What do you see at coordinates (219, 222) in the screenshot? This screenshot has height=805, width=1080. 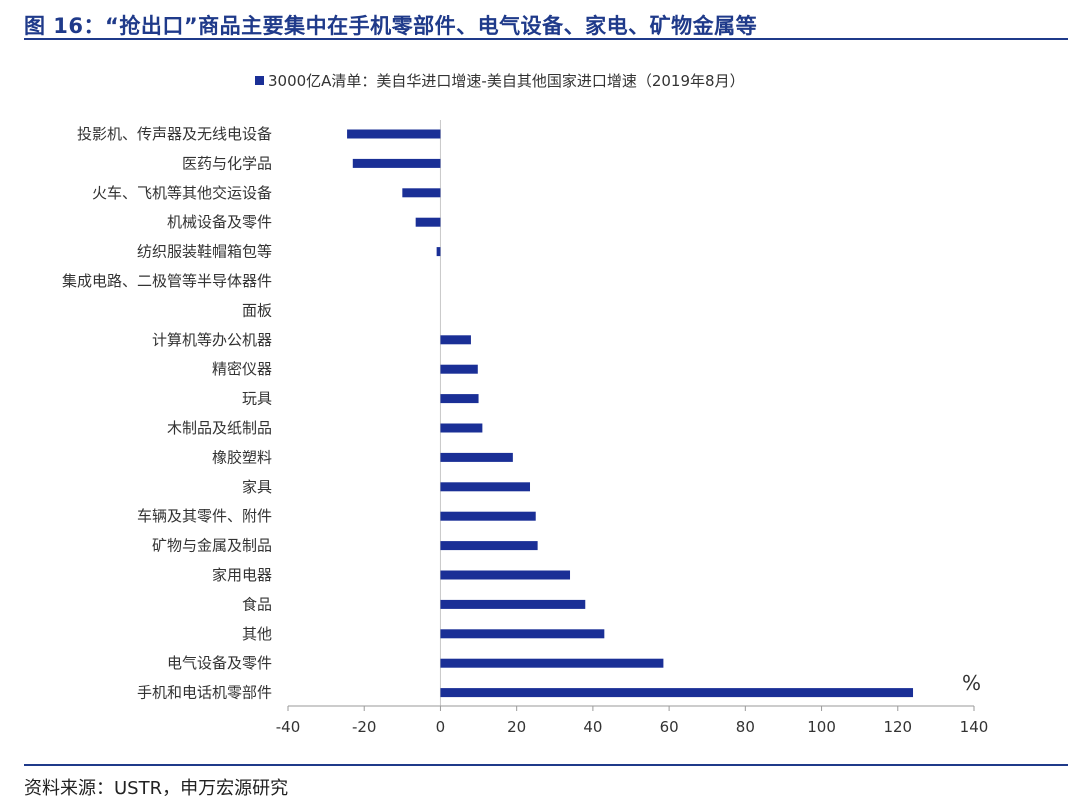 I see `category-label: 机械设备及零件` at bounding box center [219, 222].